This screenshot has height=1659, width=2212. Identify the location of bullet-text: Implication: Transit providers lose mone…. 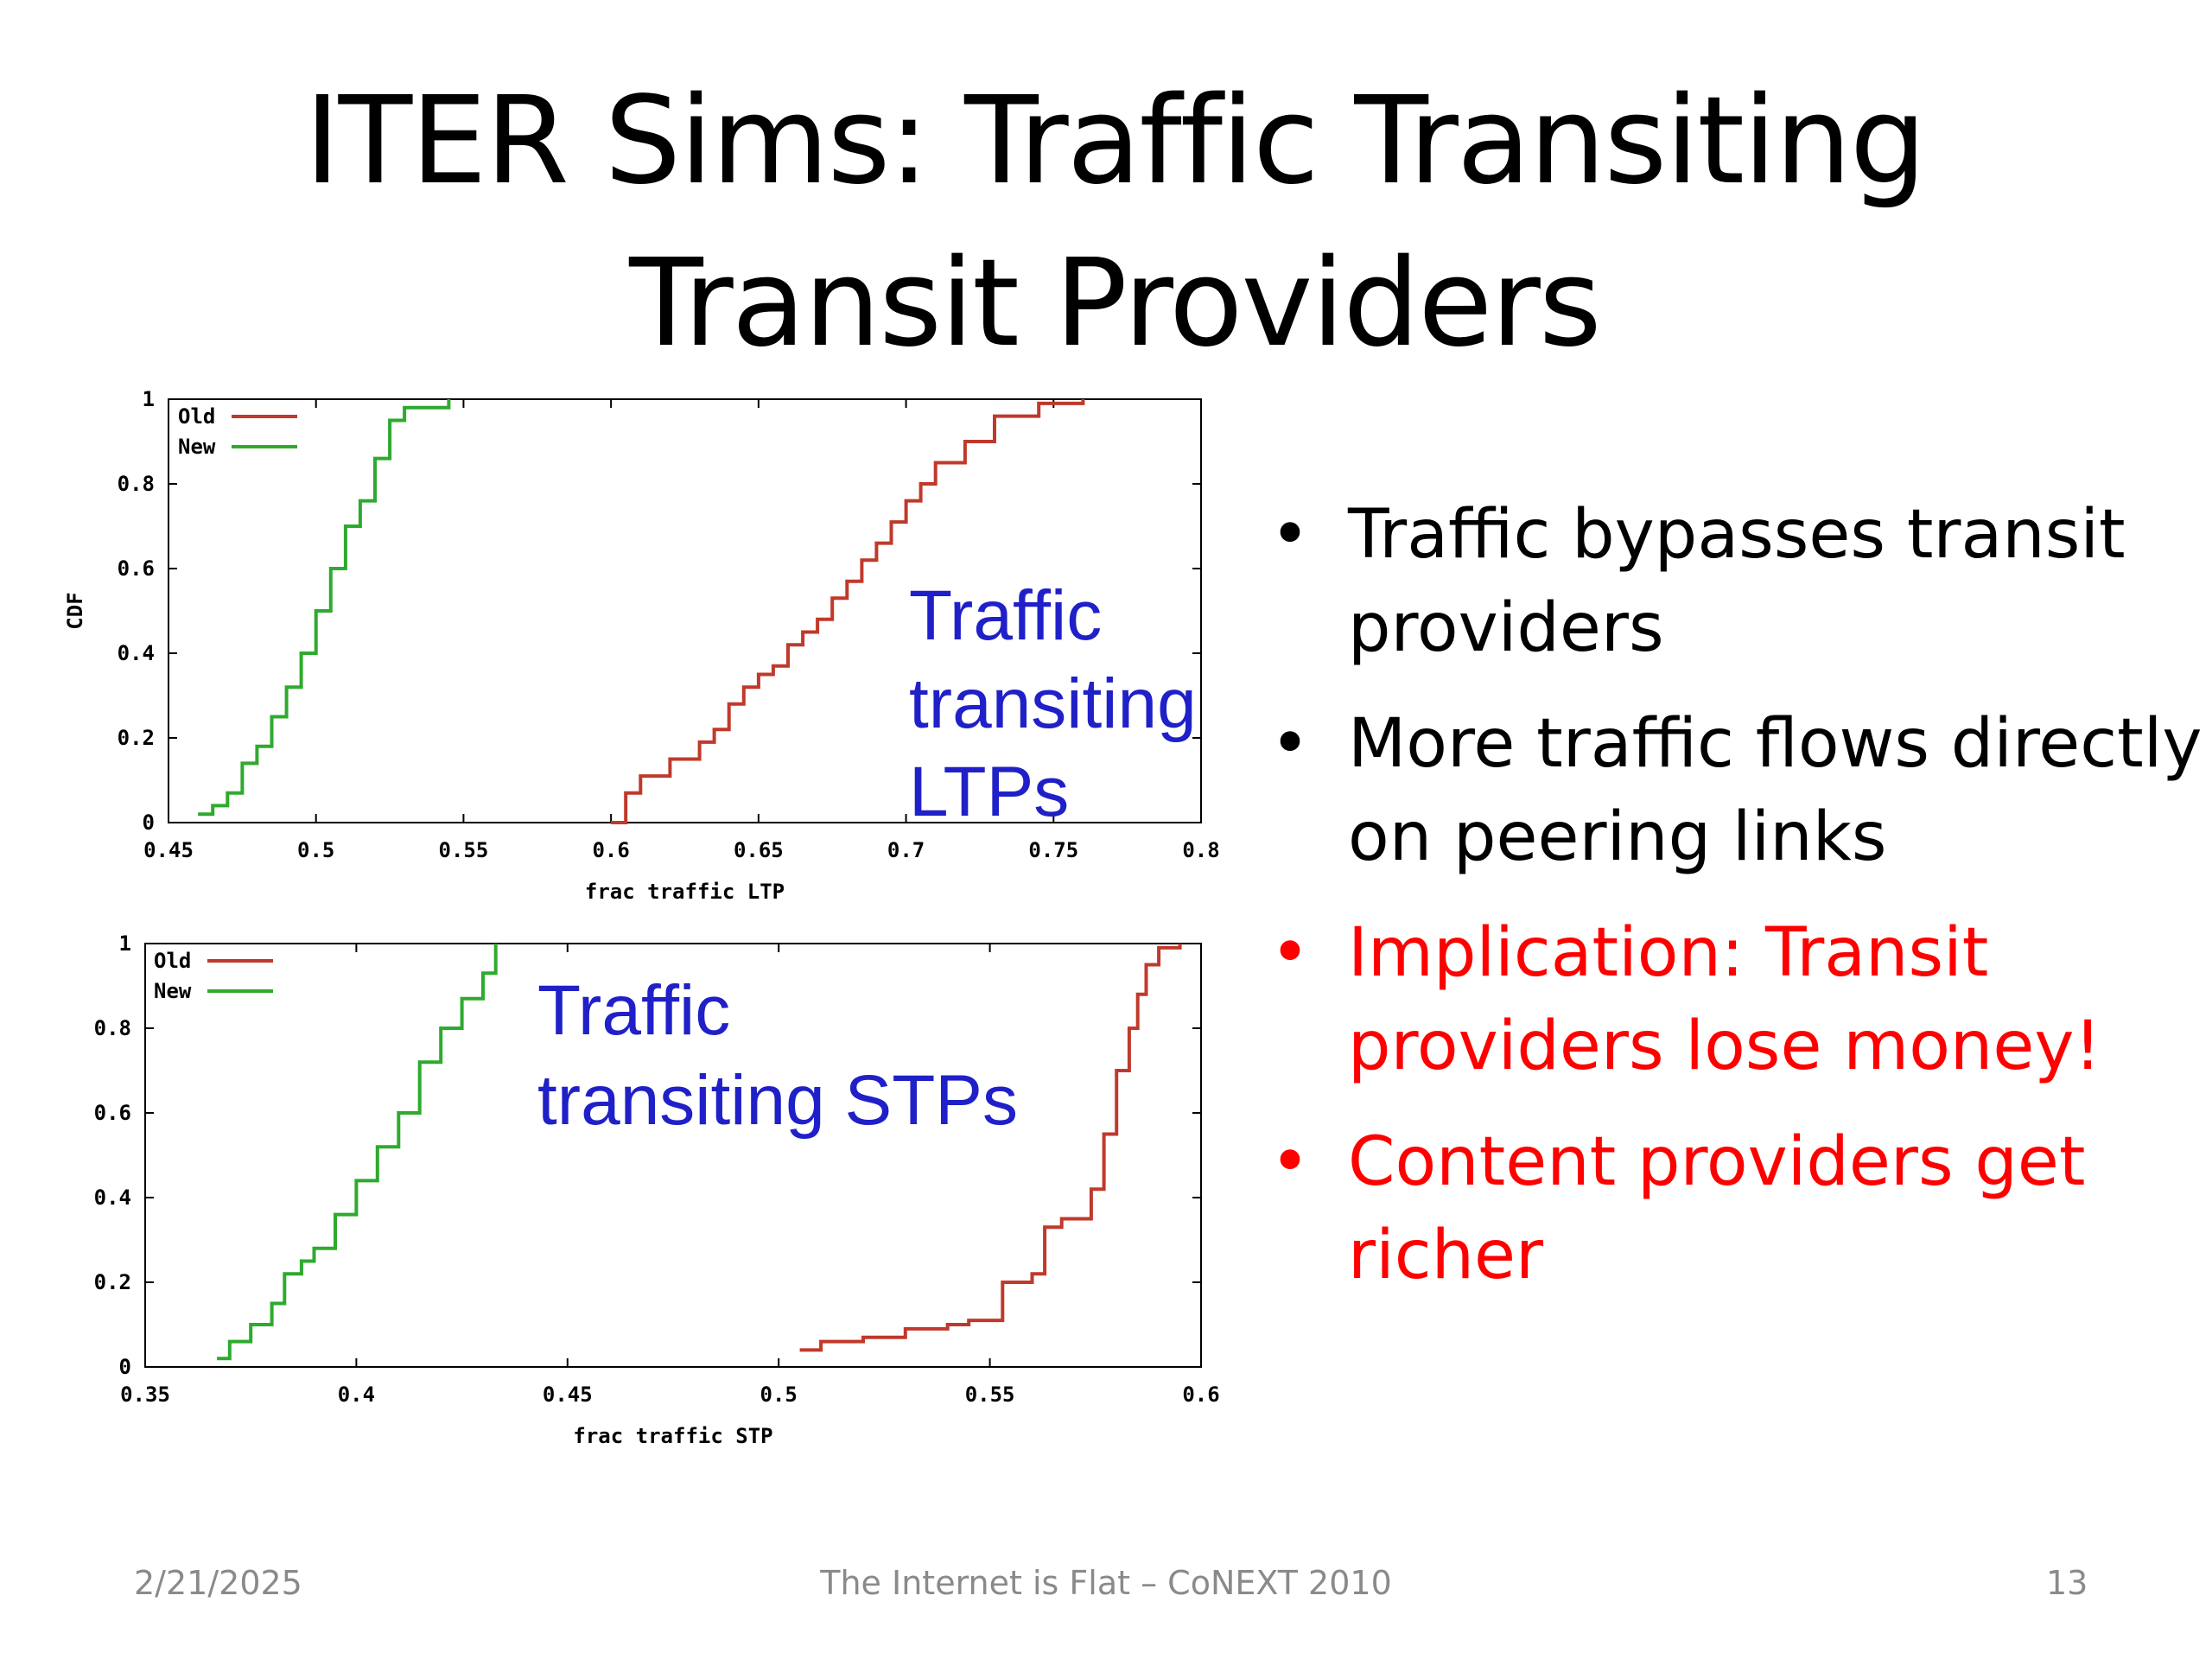
(1724, 999).